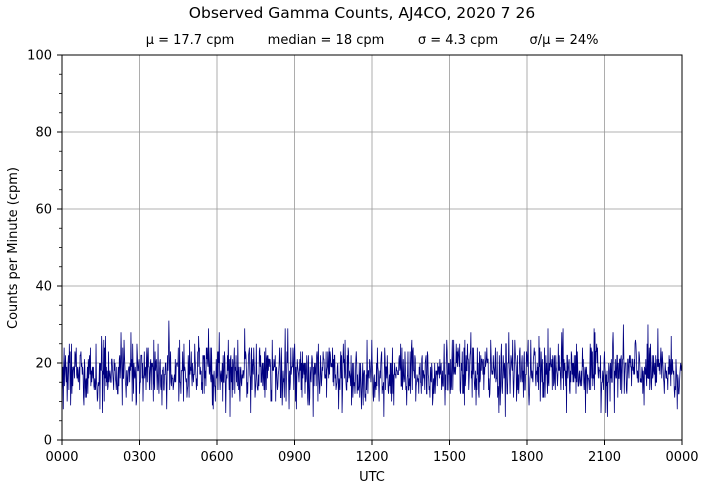 Image resolution: width=705 pixels, height=489 pixels. Describe the element at coordinates (362, 13) in the screenshot. I see `chart-title: Observed Gamma Counts, AJ4CO, 2020 7 26` at that location.